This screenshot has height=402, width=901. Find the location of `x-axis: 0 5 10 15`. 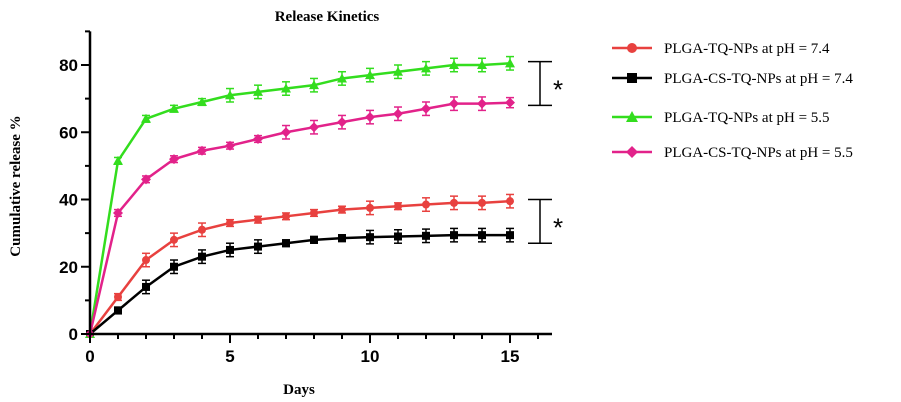

x-axis: 0 5 10 15 is located at coordinates (318, 349).